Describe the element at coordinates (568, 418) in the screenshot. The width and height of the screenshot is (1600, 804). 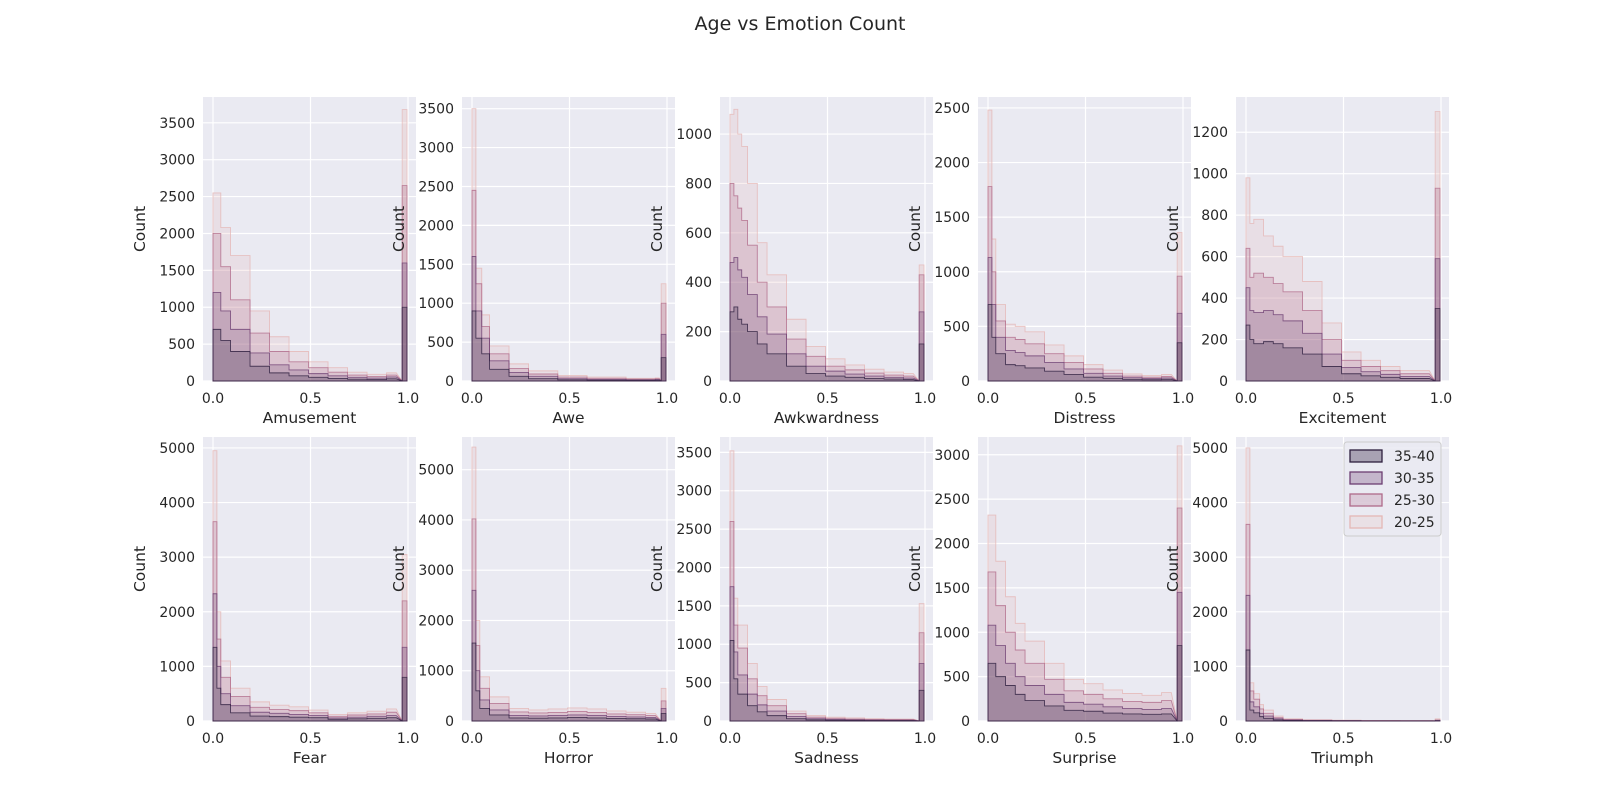
I see `x-axis-label: Awe` at that location.